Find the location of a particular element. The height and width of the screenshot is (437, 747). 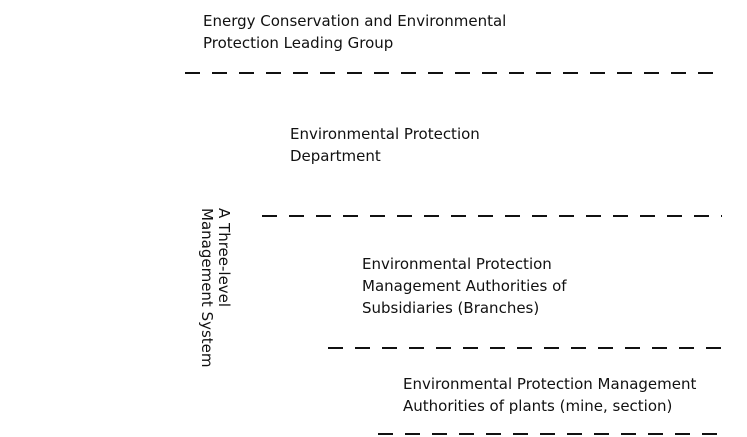

level-label: Execution Level is located at coordinates (90, 284).